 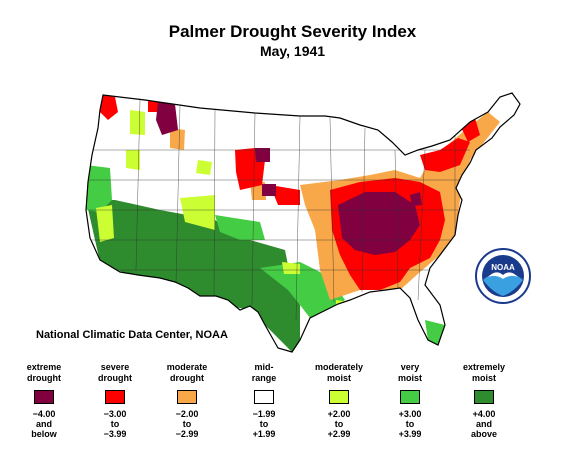 I want to click on legend-range-line: −2.99, so click(x=187, y=434).